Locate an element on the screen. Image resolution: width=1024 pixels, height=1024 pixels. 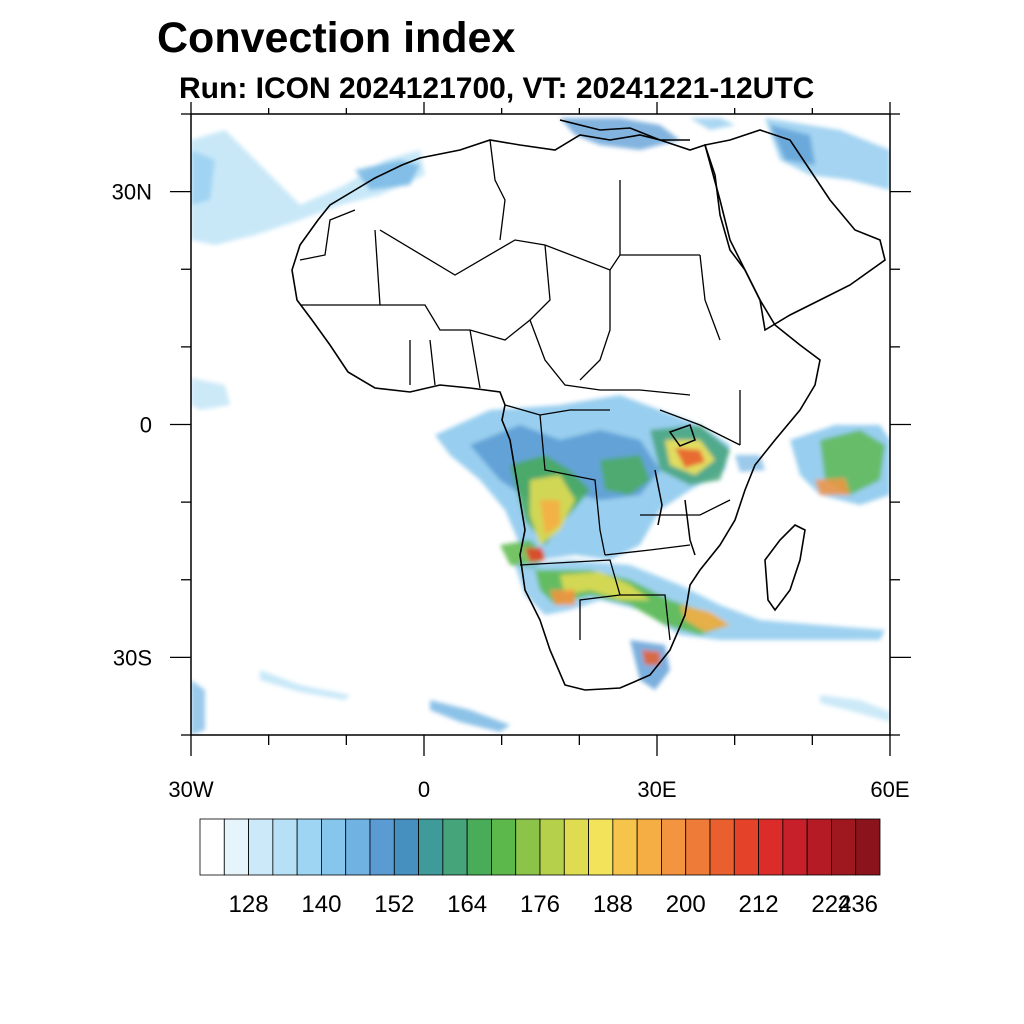
lon-tick-label: 30W is located at coordinates (190, 789).